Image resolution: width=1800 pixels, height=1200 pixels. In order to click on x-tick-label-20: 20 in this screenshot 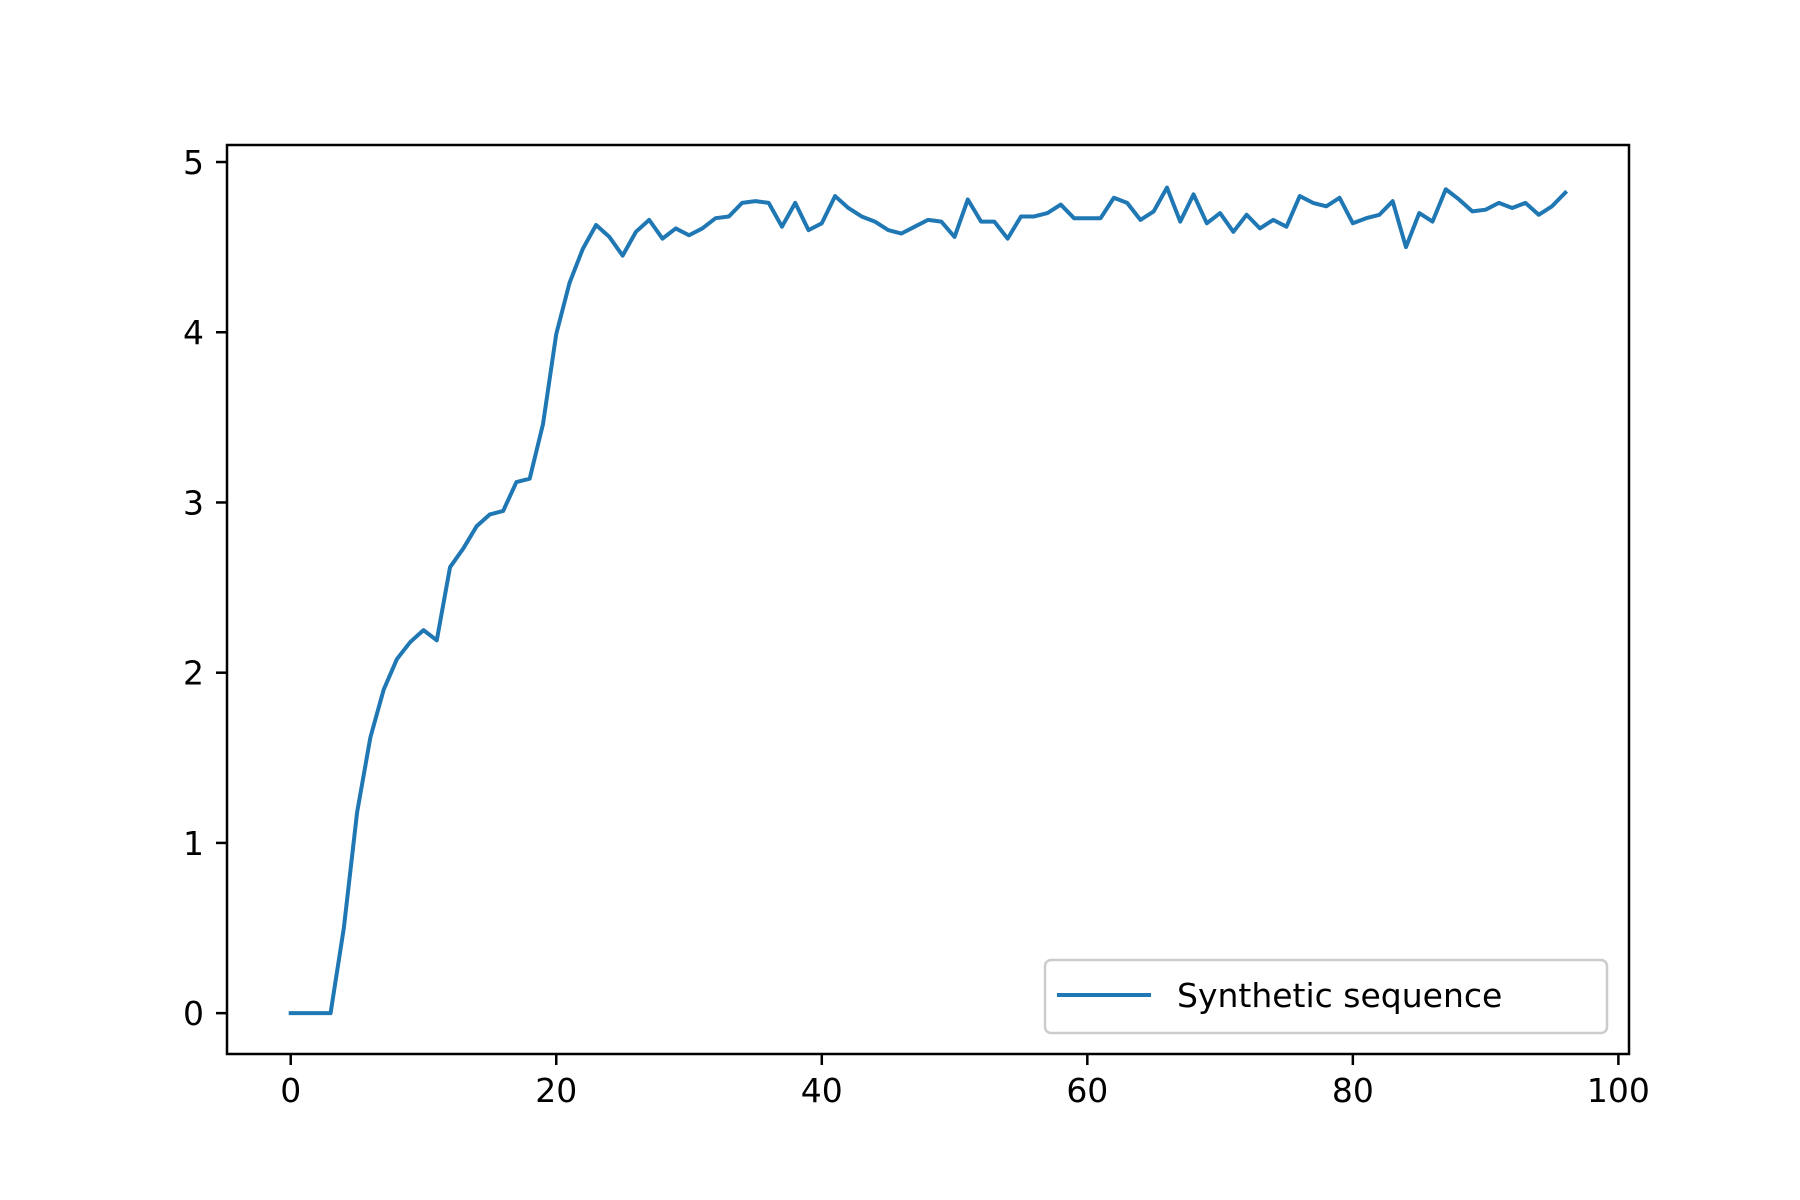, I will do `click(556, 1090)`.